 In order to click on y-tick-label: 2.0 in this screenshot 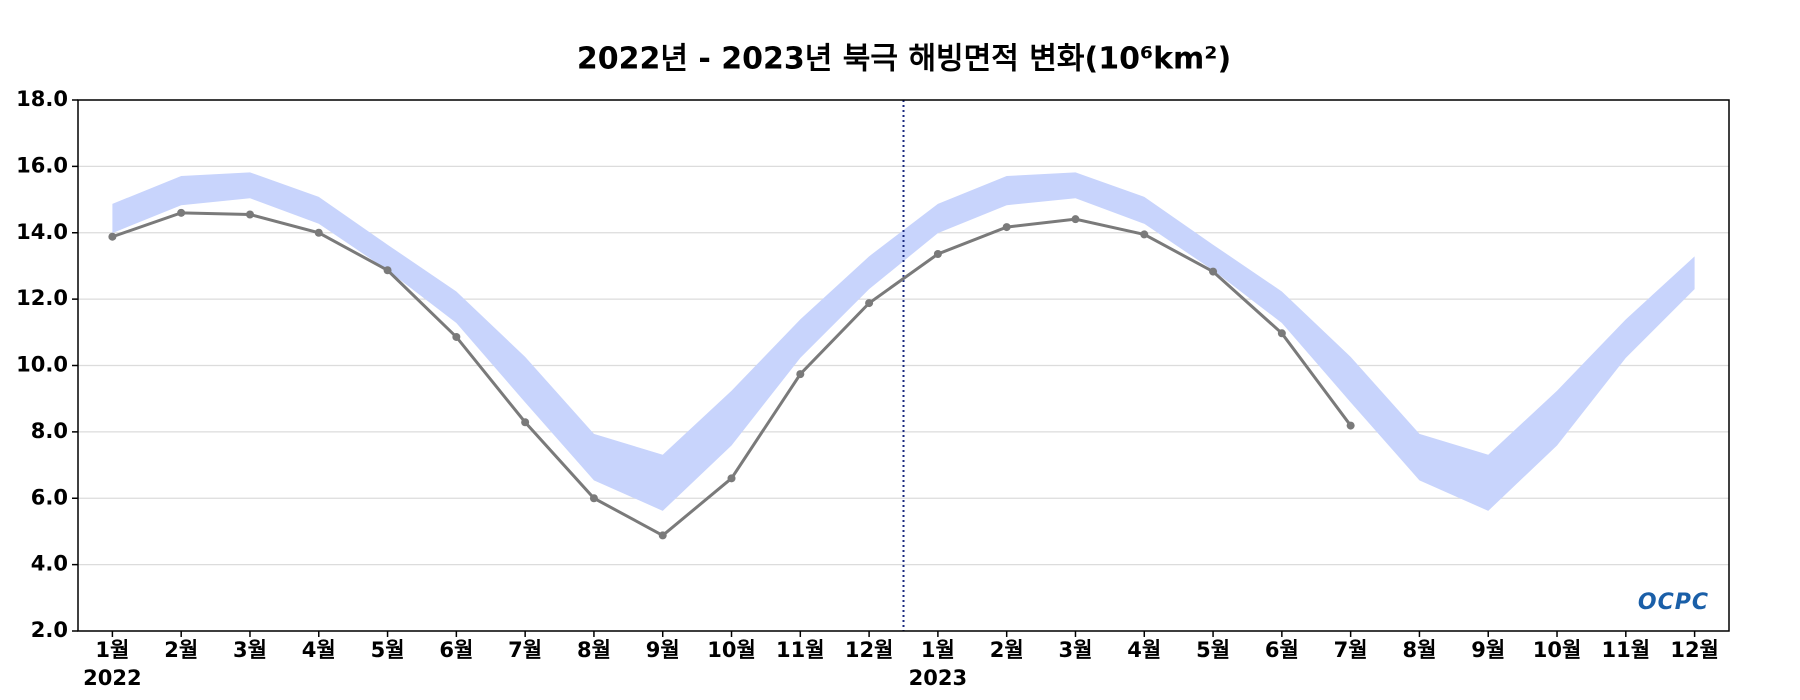, I will do `click(49, 630)`.